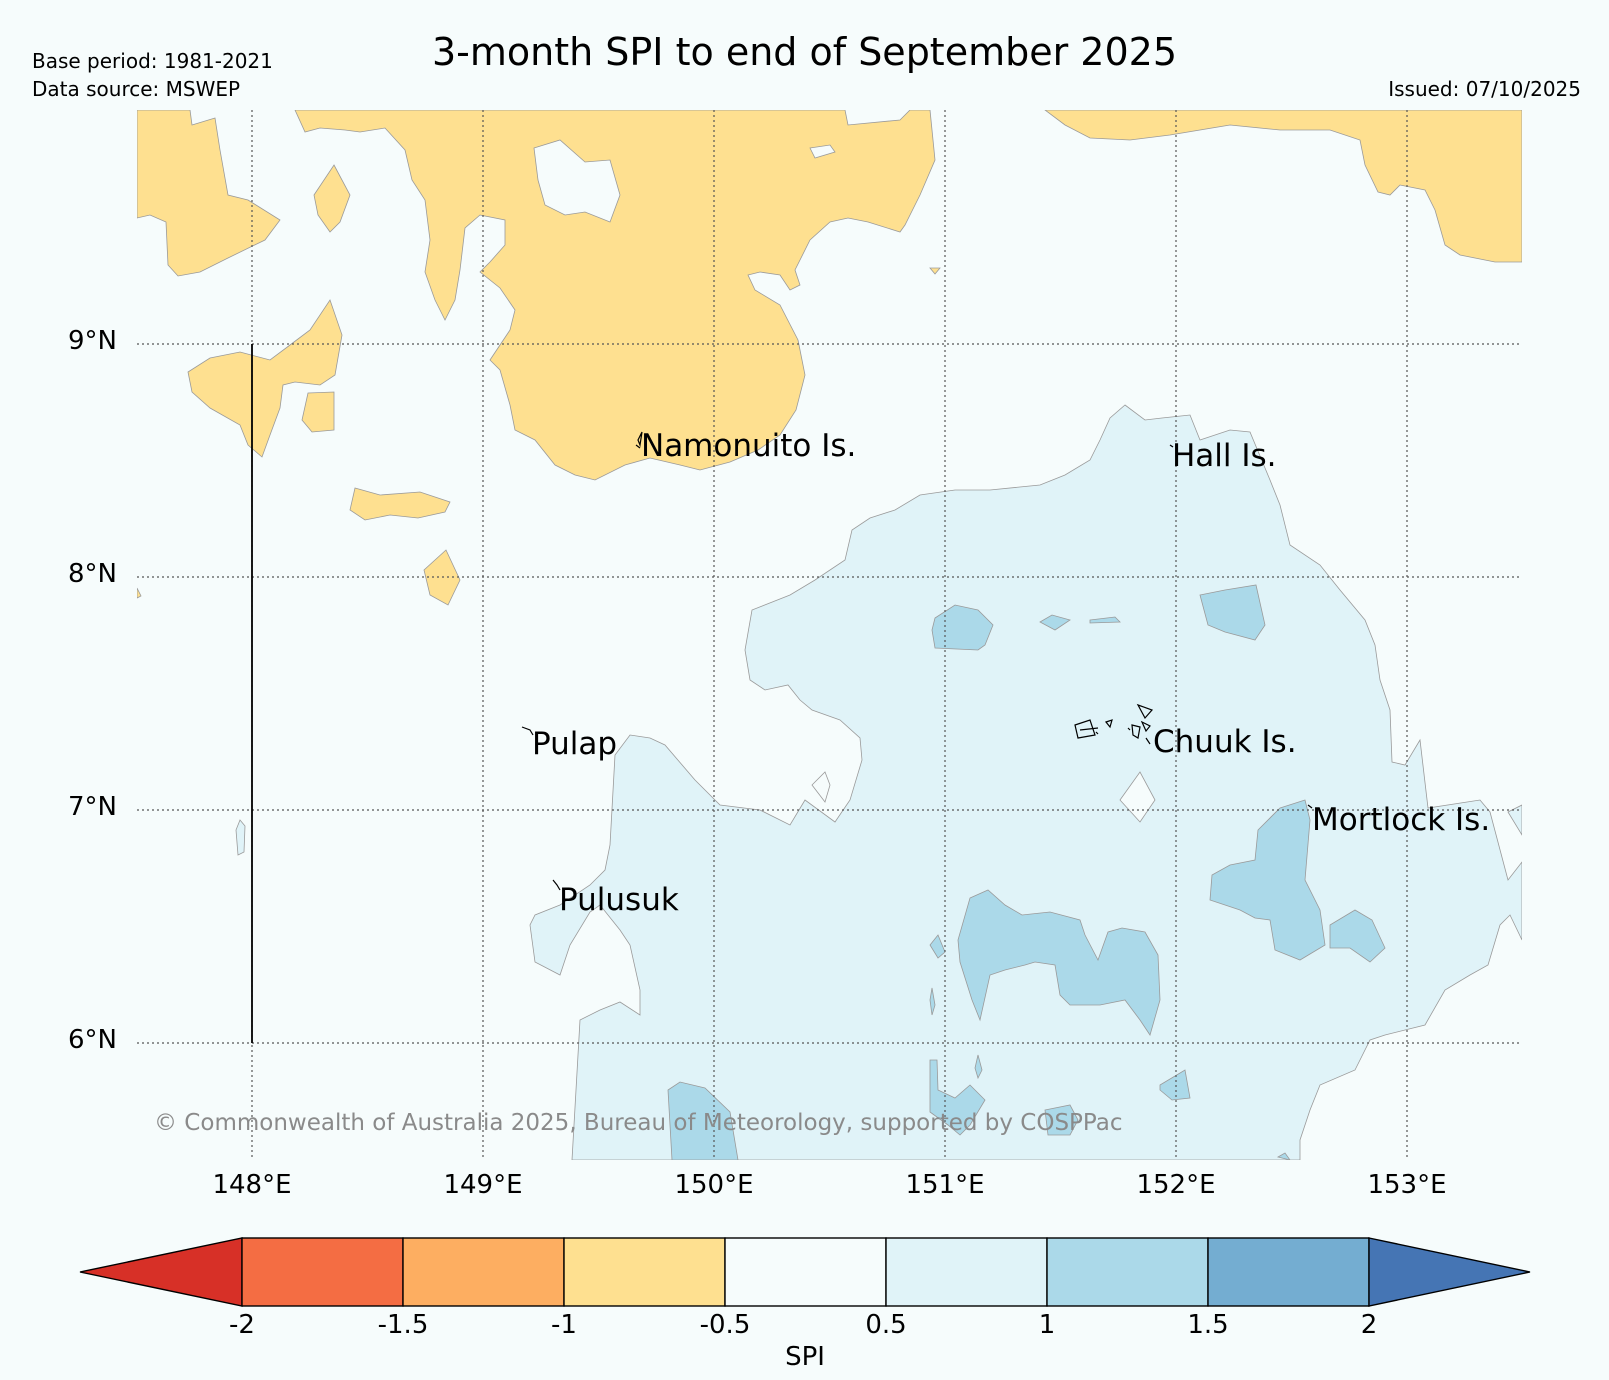  Describe the element at coordinates (564, 1325) in the screenshot. I see `colorbar-tick-3: -1` at that location.